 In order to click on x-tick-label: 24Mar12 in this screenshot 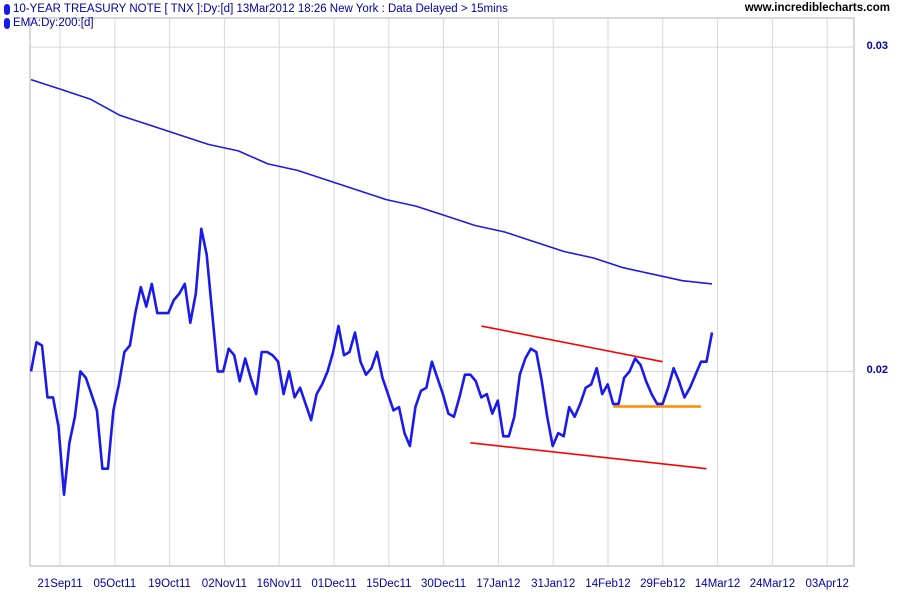, I will do `click(772, 584)`.